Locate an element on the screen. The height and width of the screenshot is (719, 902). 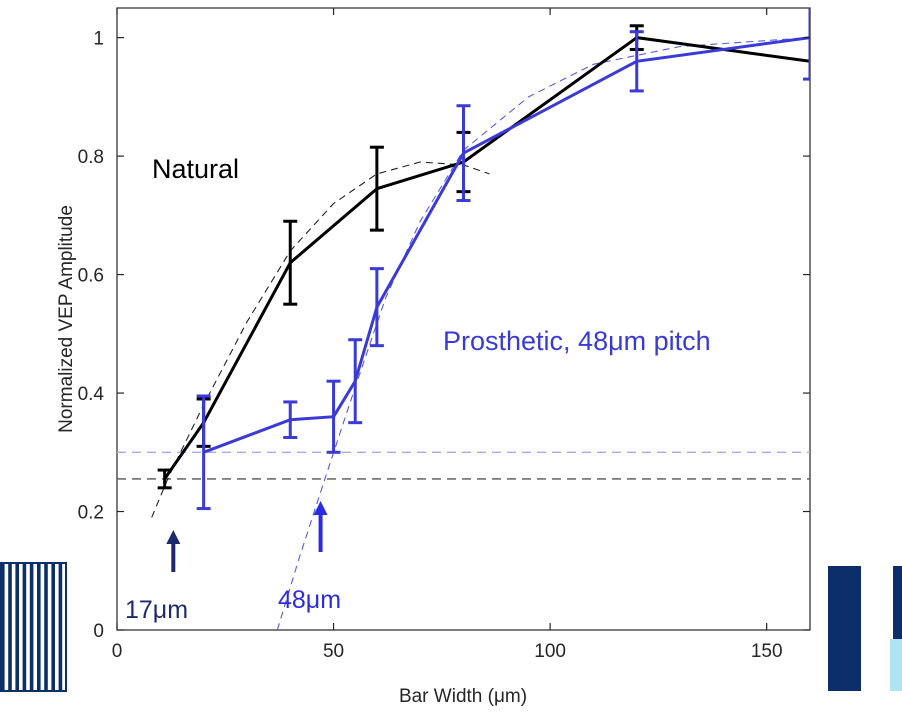
y-tick-label-1: 0.2 is located at coordinates (91, 513).